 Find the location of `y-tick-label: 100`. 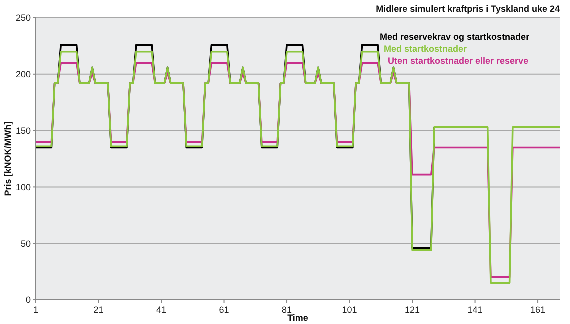

y-tick-label: 100 is located at coordinates (23, 187).